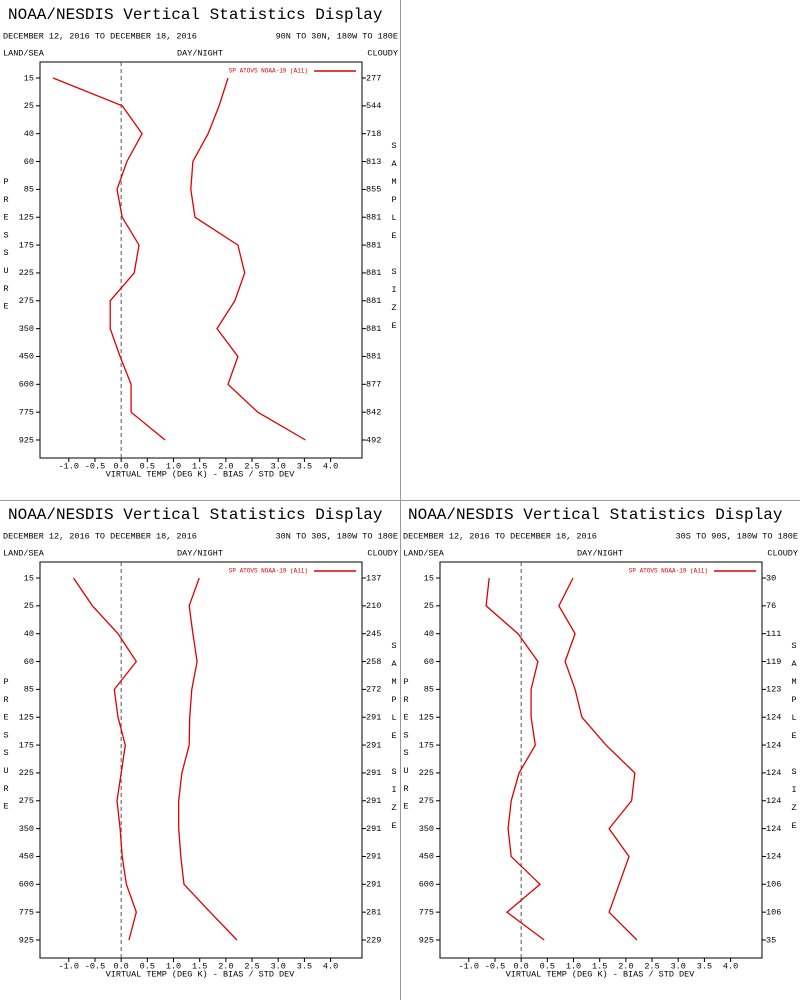  I want to click on sample-size-label: 137, so click(373, 578).